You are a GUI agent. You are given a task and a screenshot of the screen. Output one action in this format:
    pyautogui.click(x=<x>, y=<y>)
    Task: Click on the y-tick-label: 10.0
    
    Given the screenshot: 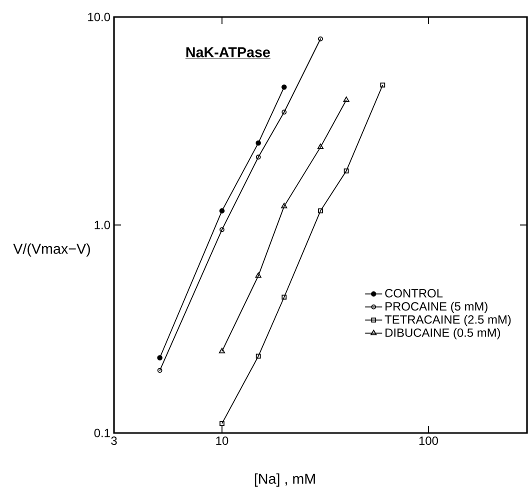 What is the action you would take?
    pyautogui.click(x=99, y=17)
    